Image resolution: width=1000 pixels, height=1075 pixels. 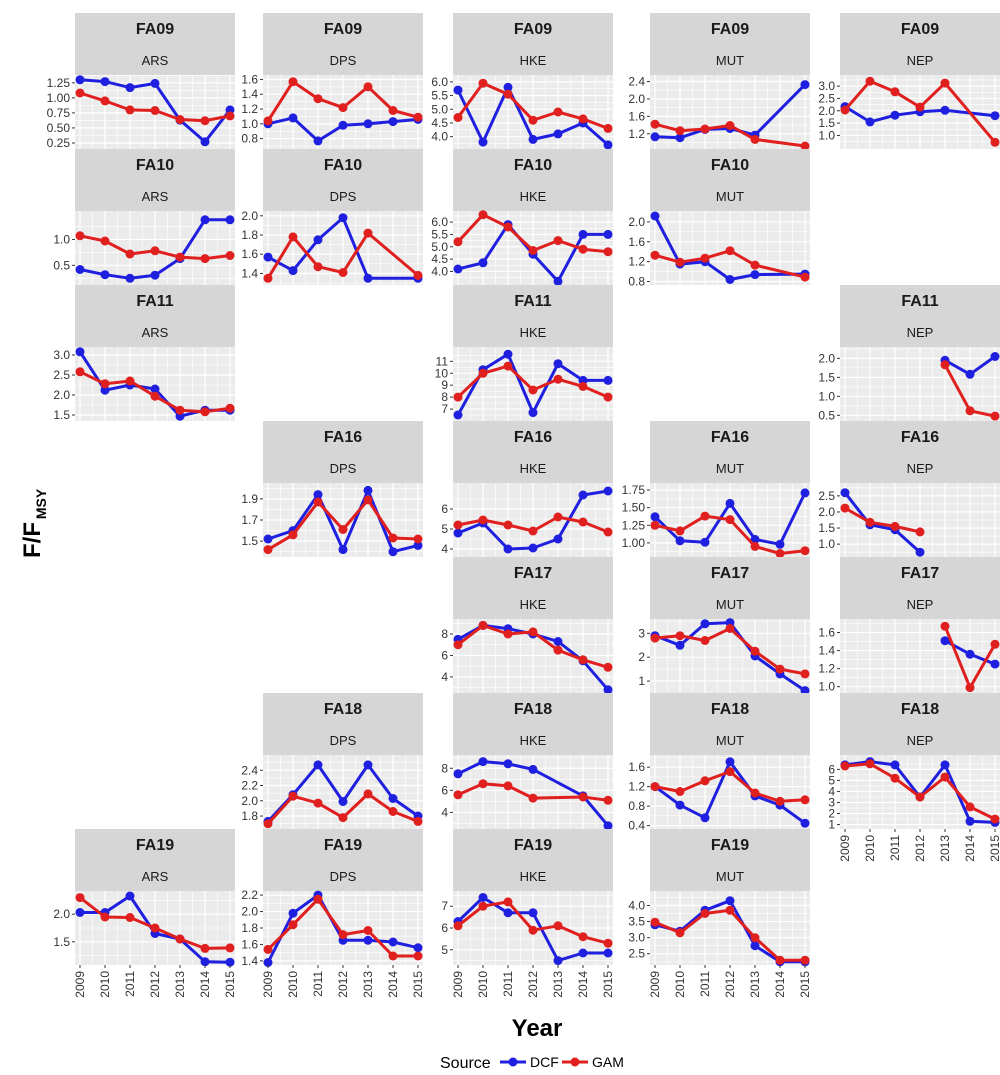 I want to click on panel-fa19-dps: FA19 DPS 1.4 1.6 1.8 2.0 2.2, so click(x=332, y=898).